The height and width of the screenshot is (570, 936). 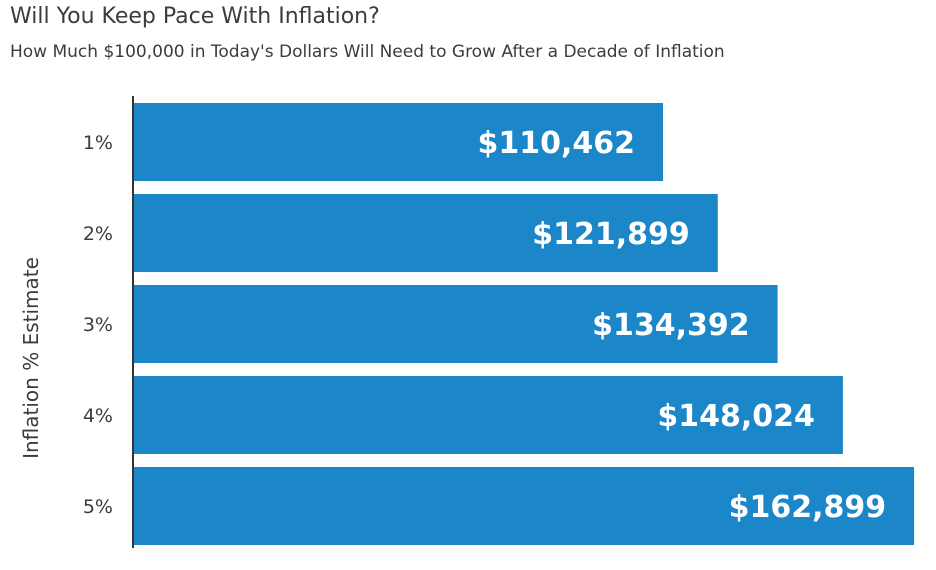 I want to click on chart-title: Will You Keep Pace With Inflation?, so click(x=195, y=16).